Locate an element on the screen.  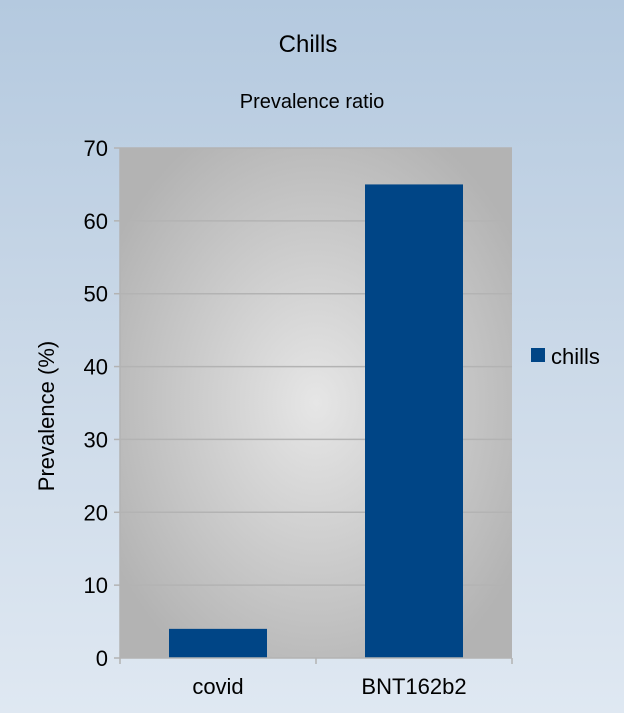
y-axis-ticks: 0 10 20 30 40 50 60 70 is located at coordinates (102, 403).